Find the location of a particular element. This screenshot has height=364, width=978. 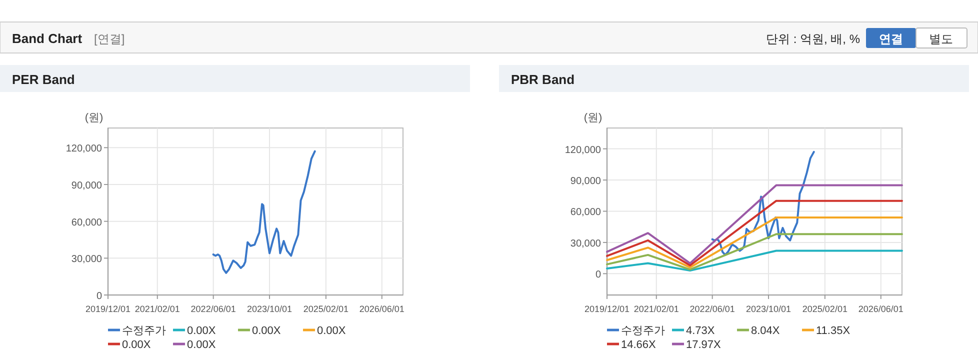

chart-title: PBR Band is located at coordinates (543, 79).